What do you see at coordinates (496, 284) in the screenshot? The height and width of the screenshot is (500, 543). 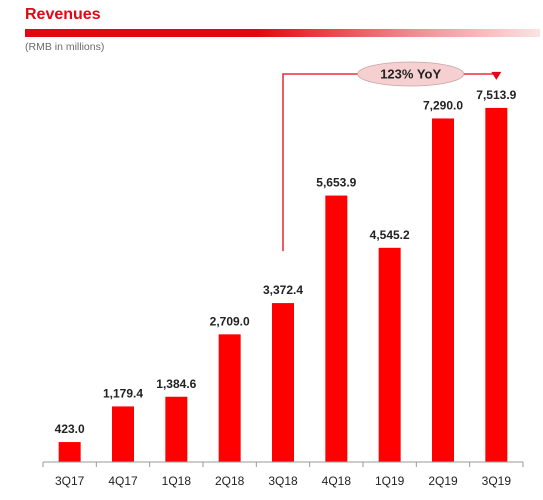 I see `bar-3q19` at bounding box center [496, 284].